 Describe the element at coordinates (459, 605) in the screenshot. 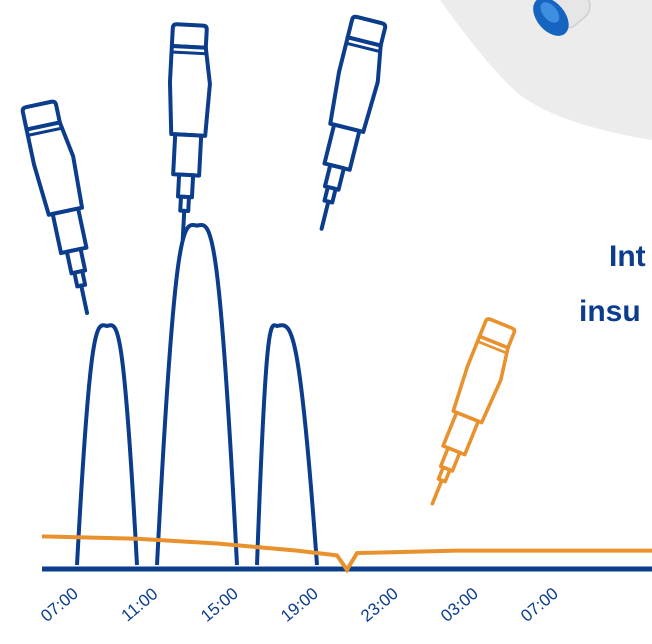

I see `x-axis-tick-label: 03:00` at that location.